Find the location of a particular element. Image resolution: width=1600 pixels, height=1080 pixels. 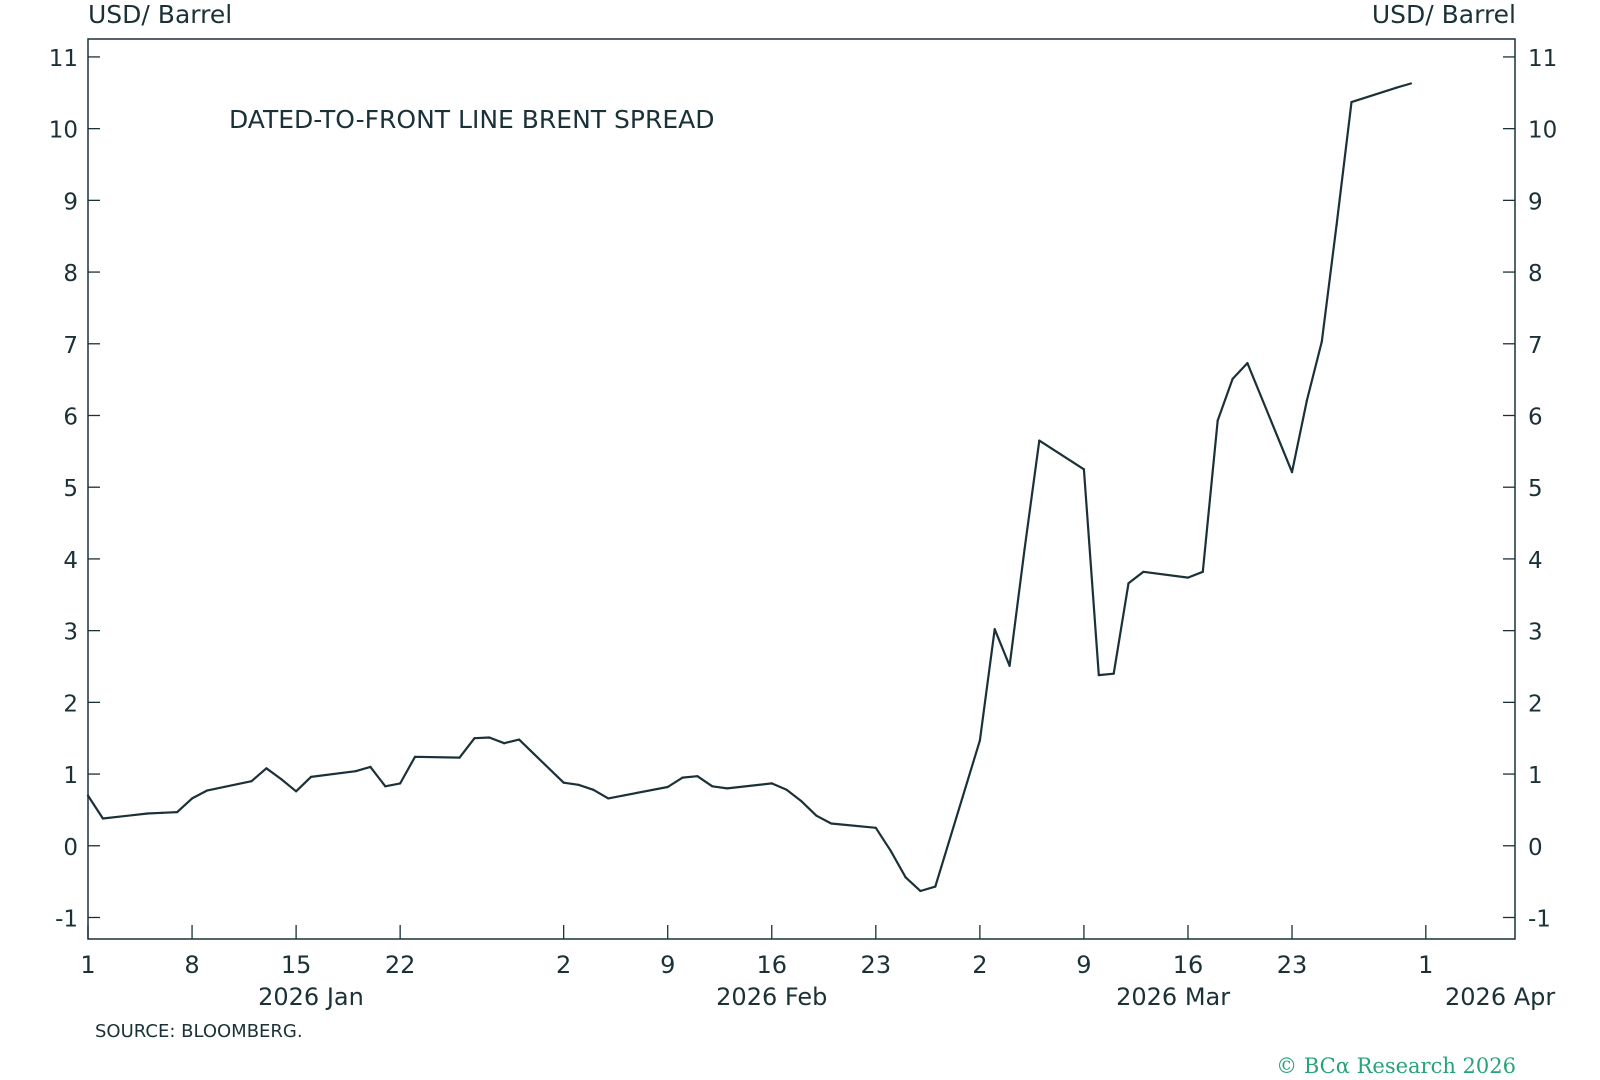

y-tick-label-left: 9 is located at coordinates (70, 202).